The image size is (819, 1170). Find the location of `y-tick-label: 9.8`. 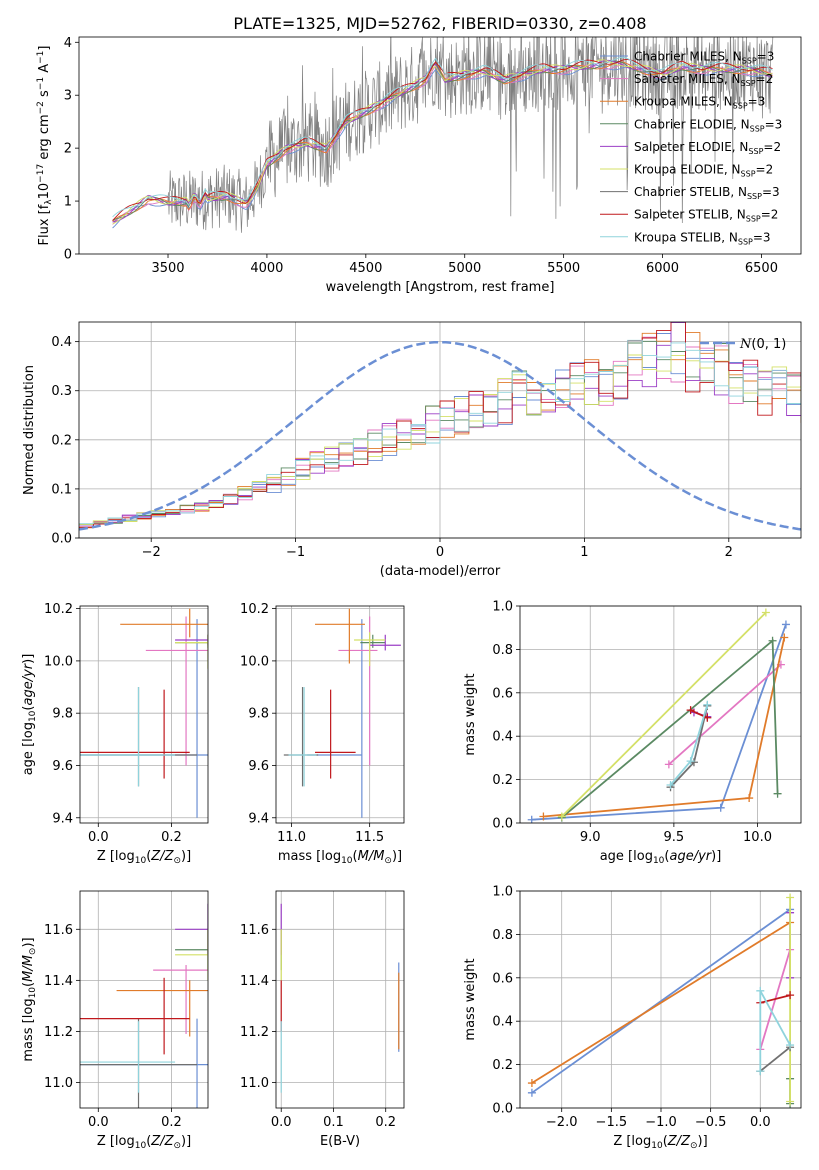

y-tick-label: 9.8 is located at coordinates (258, 714).